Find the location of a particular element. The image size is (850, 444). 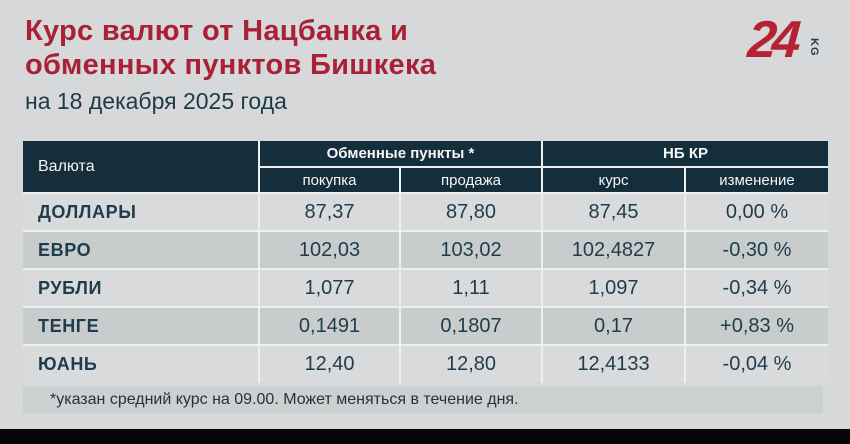

table-row-yuan: ЮАНЬ 12,40 12,80 12,4133 -0,04 % is located at coordinates (426, 364).